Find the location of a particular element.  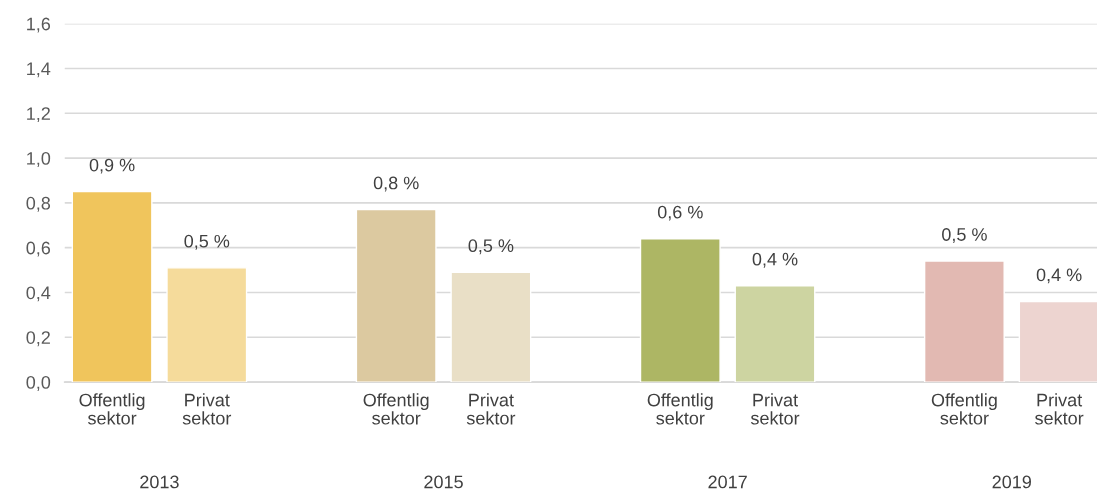

text: 2017 is located at coordinates (727, 482).